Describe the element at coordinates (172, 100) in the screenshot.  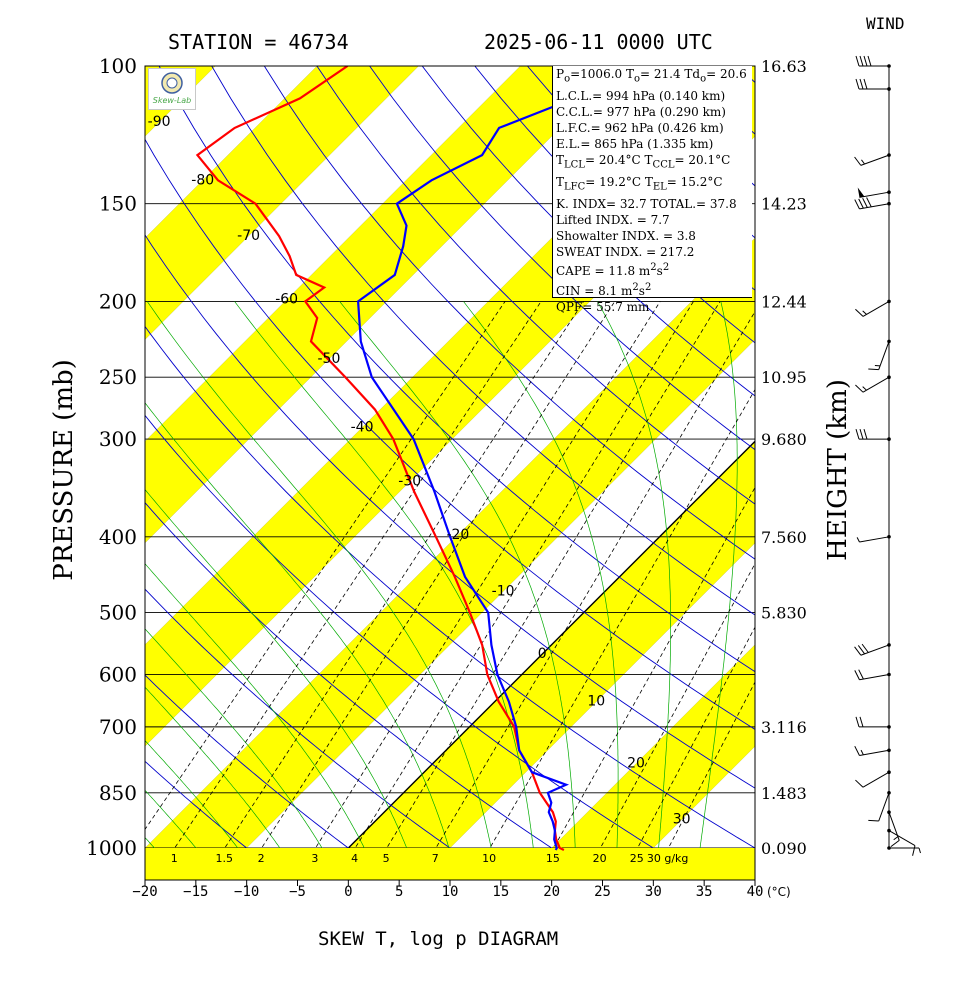
I see `logo-text: Skew-Lab` at that location.